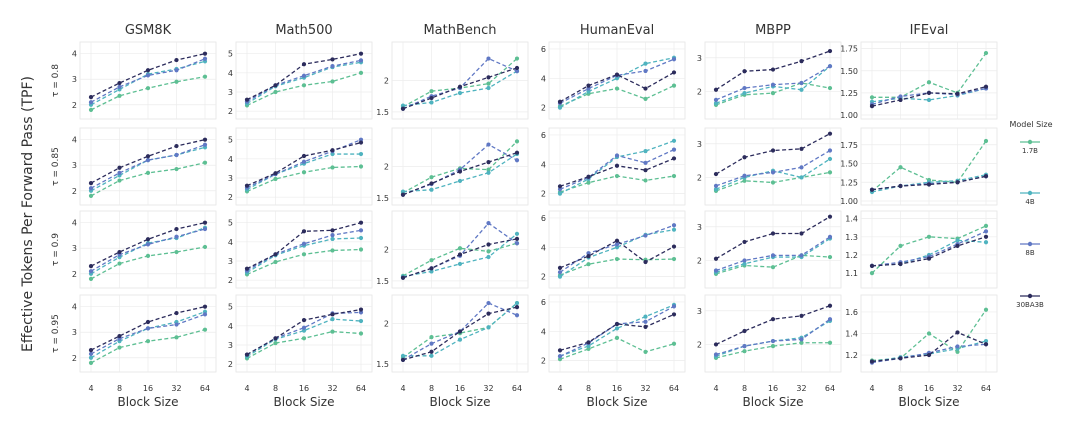  What do you see at coordinates (460, 259) in the screenshot?
I see `series-line-1-7b` at bounding box center [460, 259].